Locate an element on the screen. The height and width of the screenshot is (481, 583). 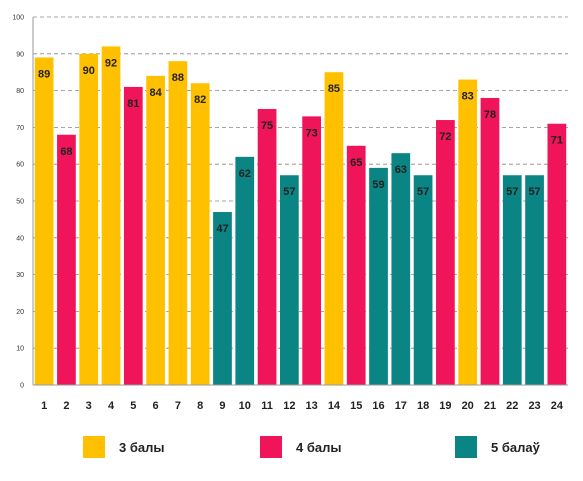
y-tick-label: 90 is located at coordinates (20, 54).